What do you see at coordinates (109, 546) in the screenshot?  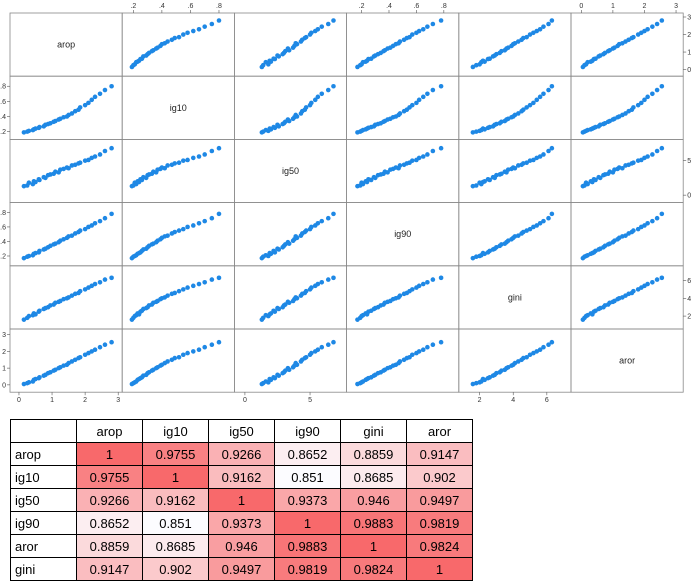 I see `corr-cell: 0.8859` at bounding box center [109, 546].